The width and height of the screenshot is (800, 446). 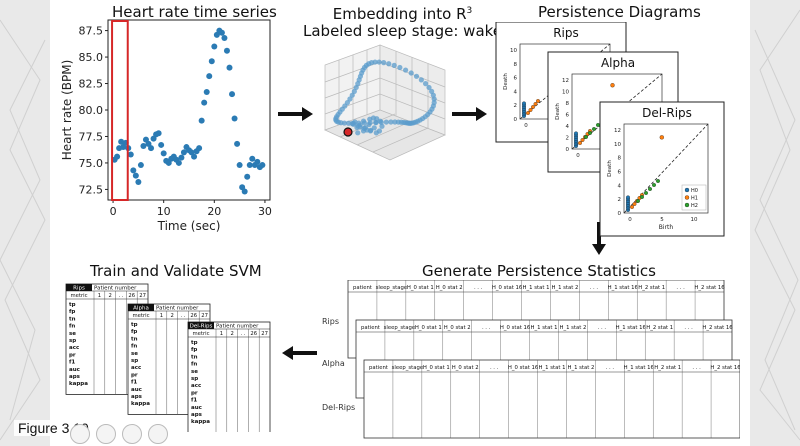 What do you see at coordinates (666, 227) in the screenshot?
I see `pd-x-label: Birth` at bounding box center [666, 227].